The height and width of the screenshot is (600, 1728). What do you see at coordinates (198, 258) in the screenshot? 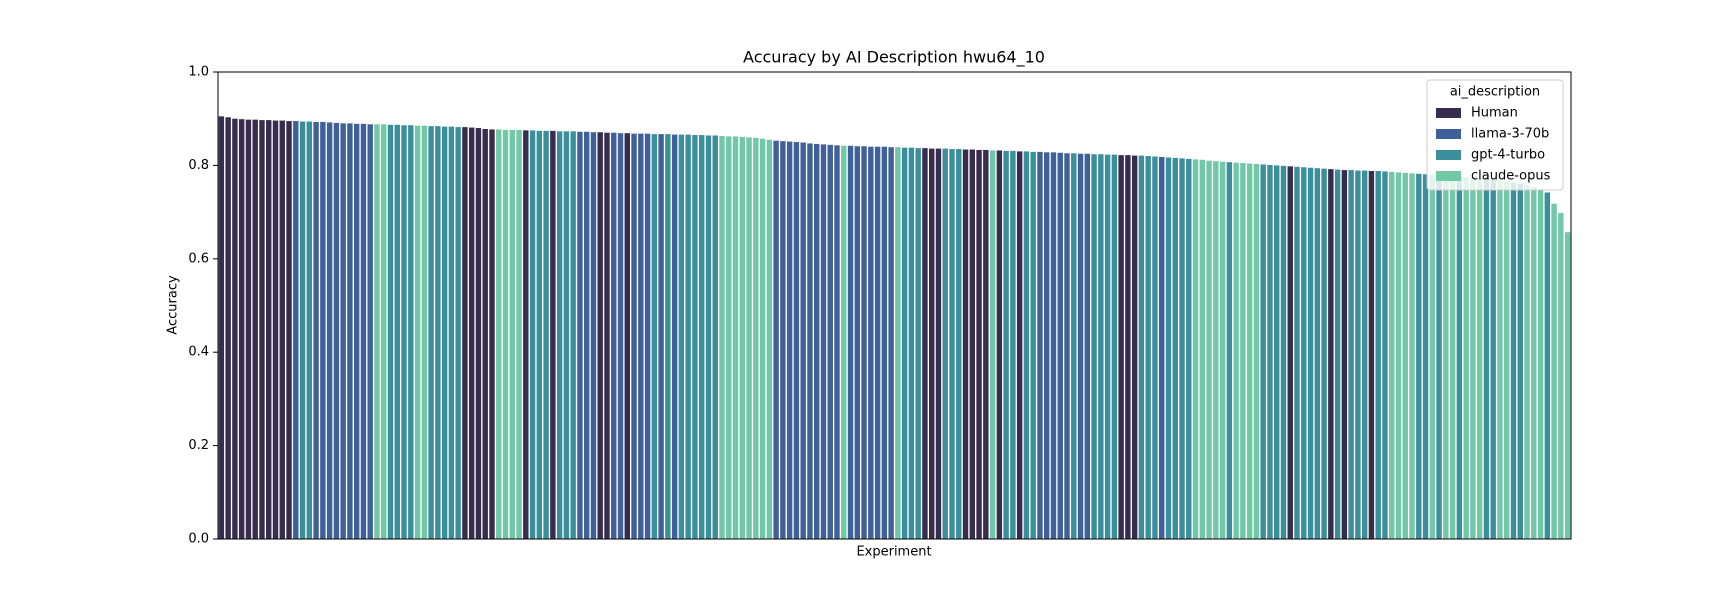
I see `y-tick-label: 0.6` at bounding box center [198, 258].